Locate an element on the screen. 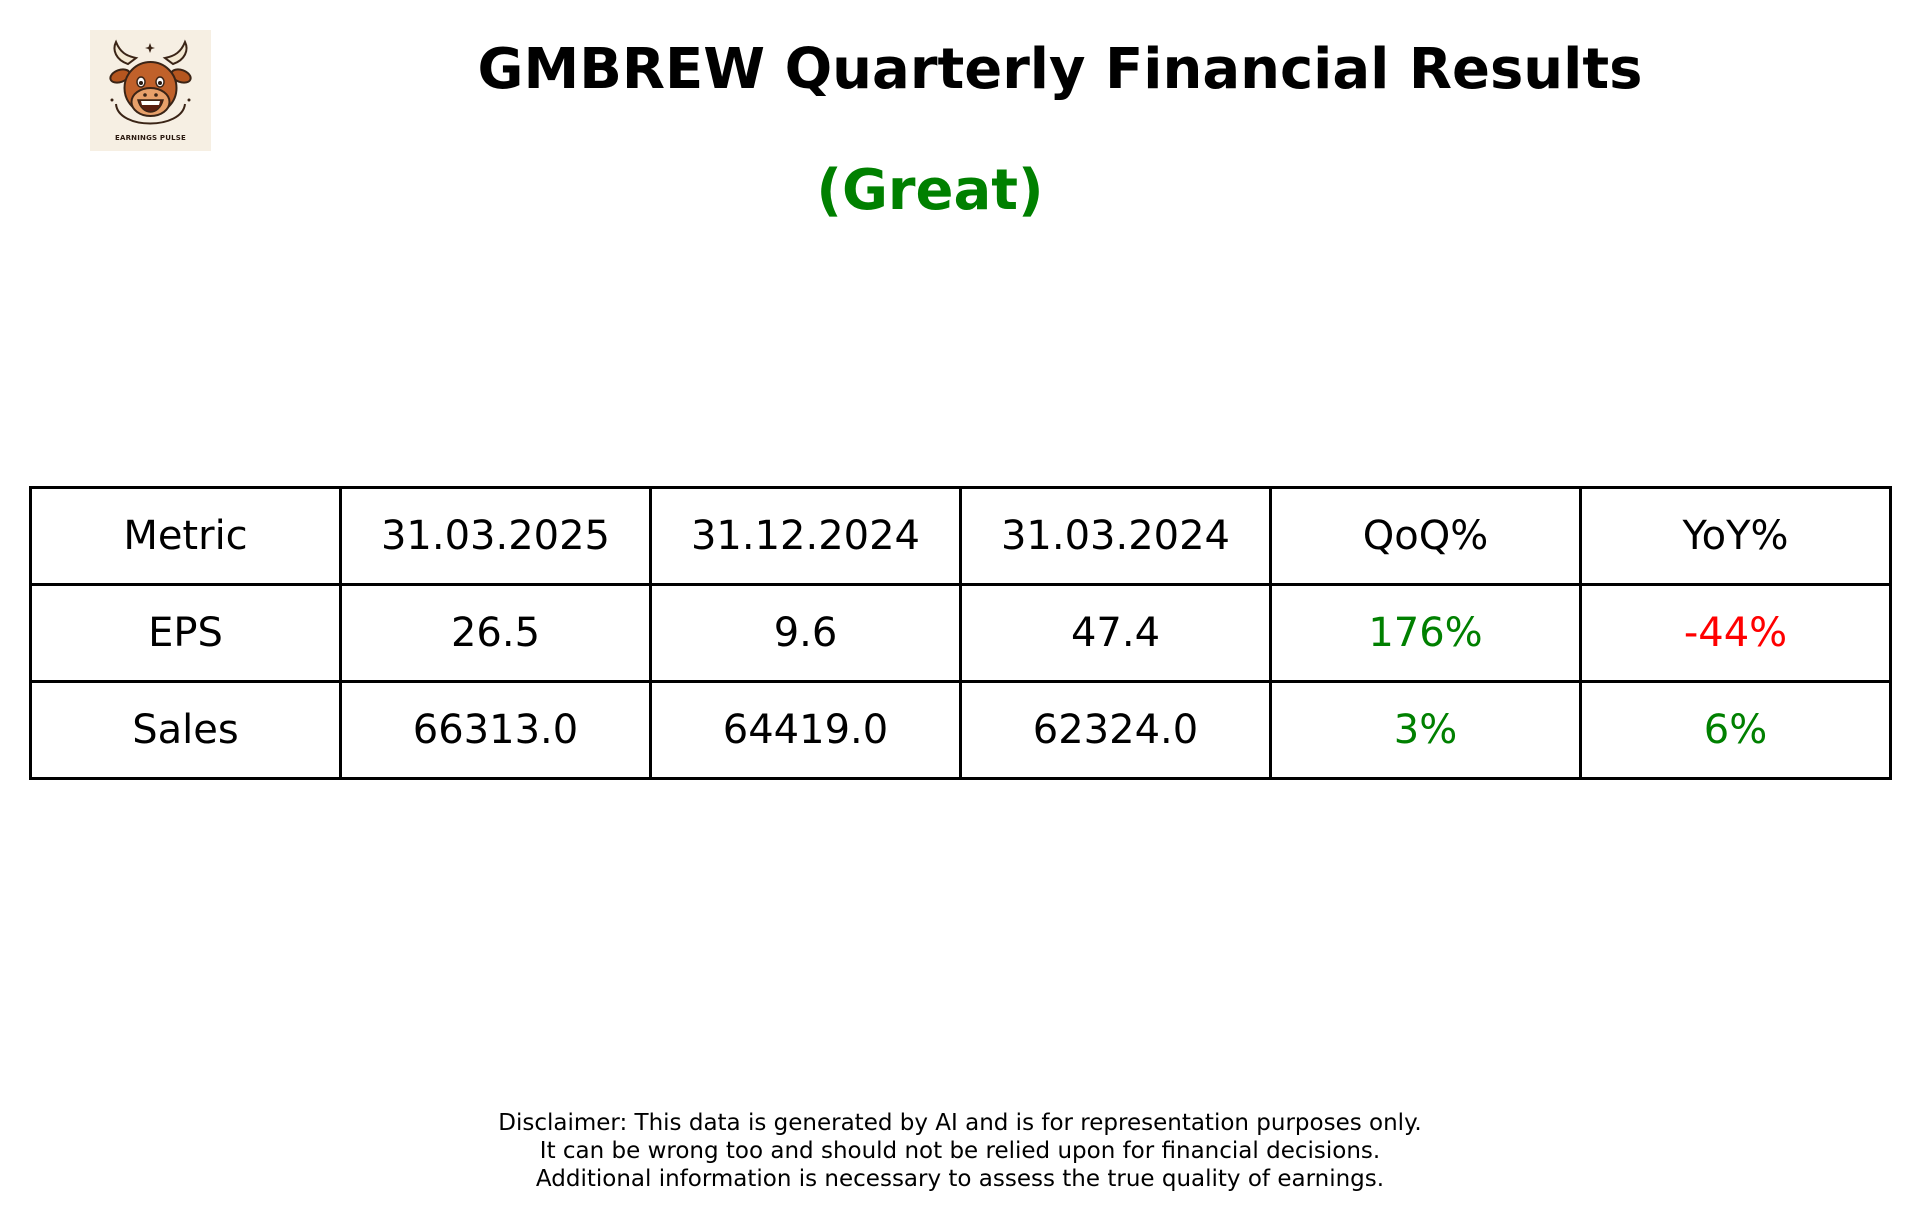 The width and height of the screenshot is (1919, 1220). qoq-cell: 3% is located at coordinates (1425, 730).